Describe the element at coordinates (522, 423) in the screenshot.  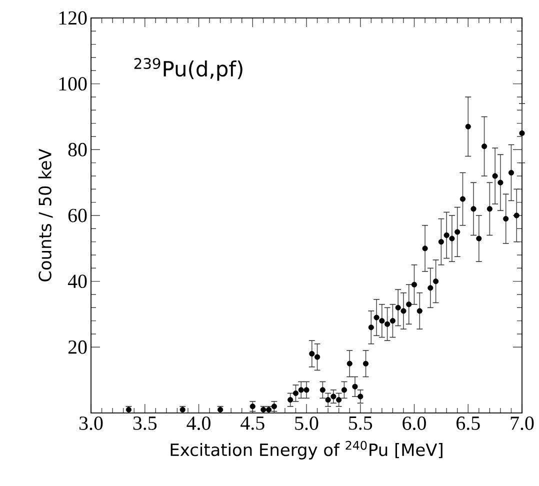
I see `x-tick-label: 7.0` at that location.